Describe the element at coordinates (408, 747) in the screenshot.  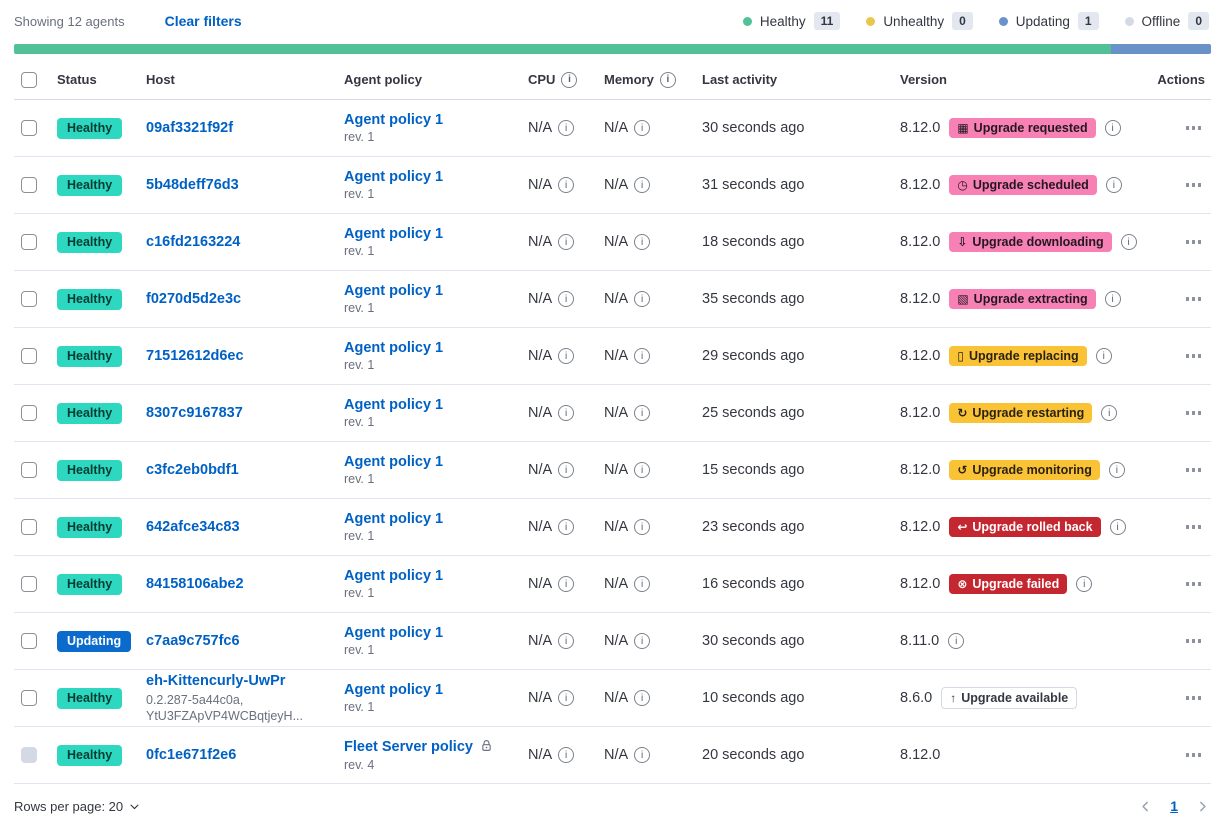
I see `agent-policy-link: Fleet Server policy` at that location.